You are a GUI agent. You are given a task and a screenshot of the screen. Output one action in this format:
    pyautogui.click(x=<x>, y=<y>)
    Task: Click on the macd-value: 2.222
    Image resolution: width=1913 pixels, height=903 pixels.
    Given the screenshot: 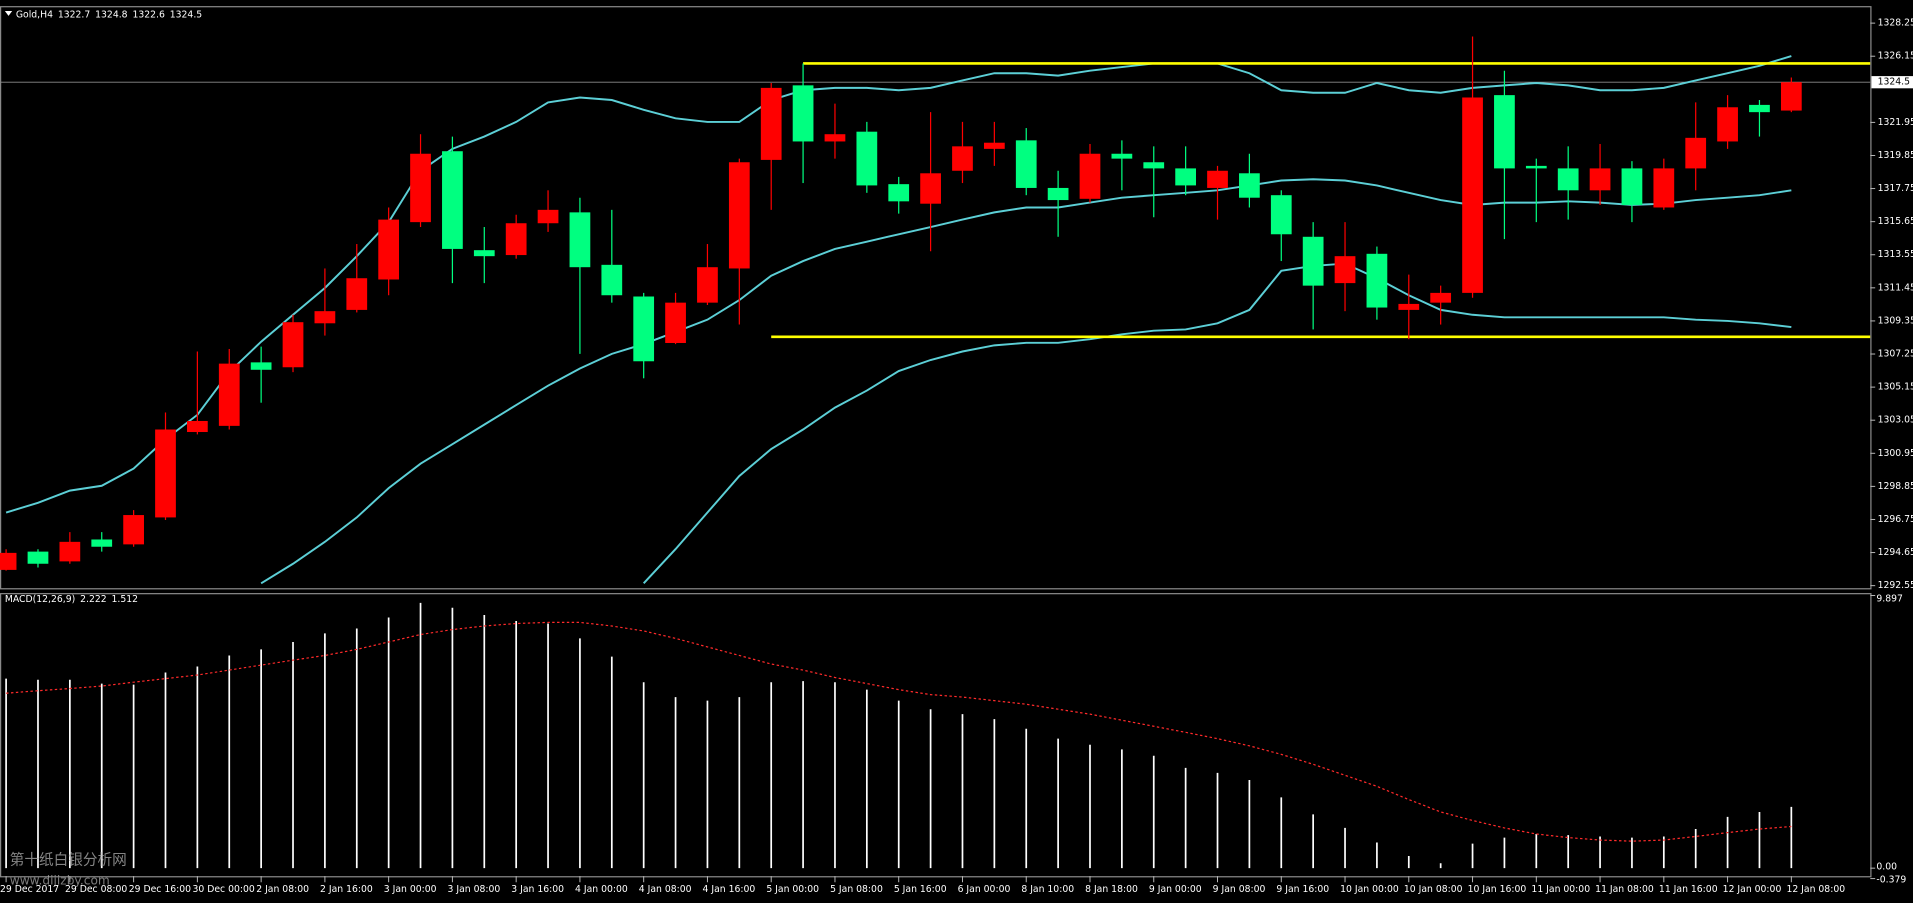 What is the action you would take?
    pyautogui.click(x=93, y=599)
    